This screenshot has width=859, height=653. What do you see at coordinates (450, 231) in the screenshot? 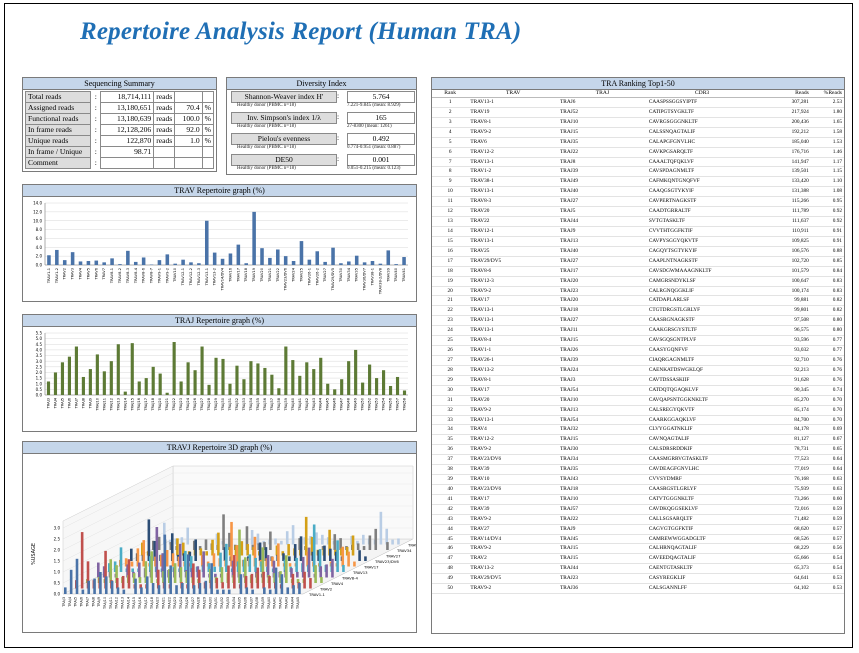
I see `rank-cell: 14` at bounding box center [450, 231].